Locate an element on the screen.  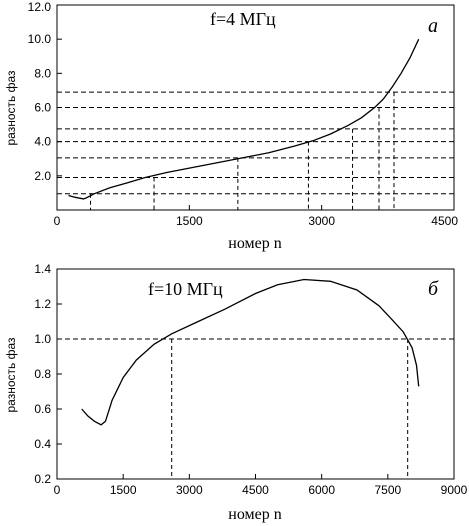
x-tick-label: 7500 is located at coordinates (387, 490).